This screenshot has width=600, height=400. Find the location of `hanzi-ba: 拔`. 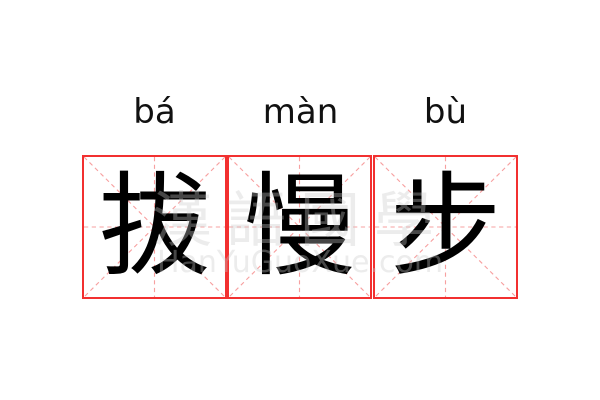

hanzi-ba: 拔 is located at coordinates (154, 227).